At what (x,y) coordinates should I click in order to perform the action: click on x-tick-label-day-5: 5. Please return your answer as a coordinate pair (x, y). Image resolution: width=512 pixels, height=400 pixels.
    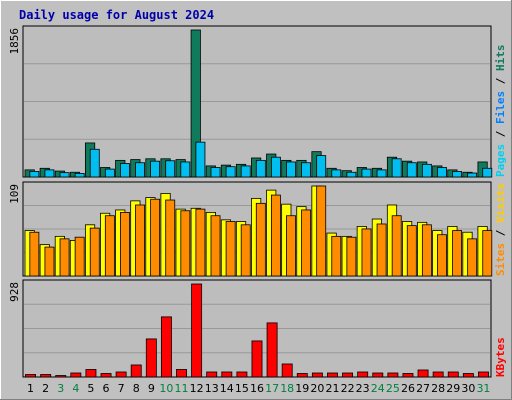
    Looking at the image, I should click on (90, 388).